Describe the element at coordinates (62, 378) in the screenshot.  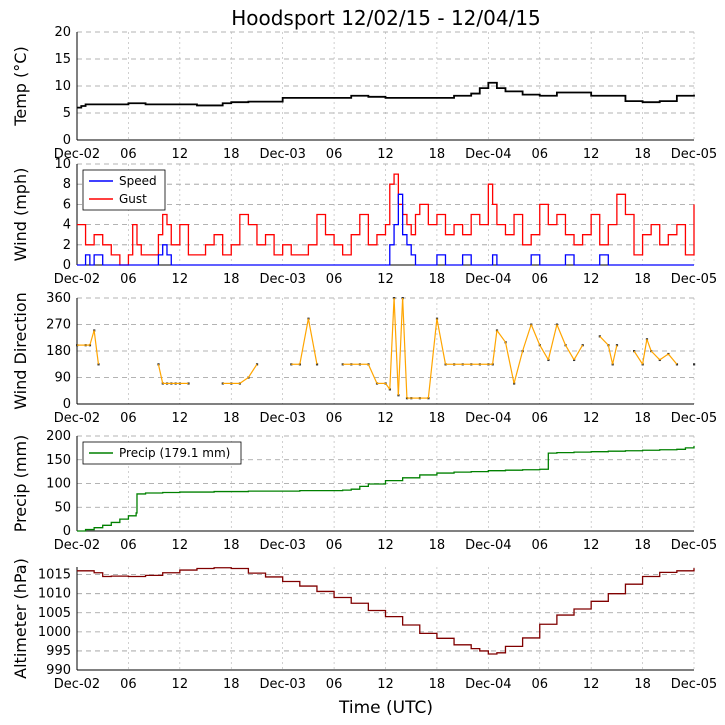
I see `y-tick-label: 90` at that location.